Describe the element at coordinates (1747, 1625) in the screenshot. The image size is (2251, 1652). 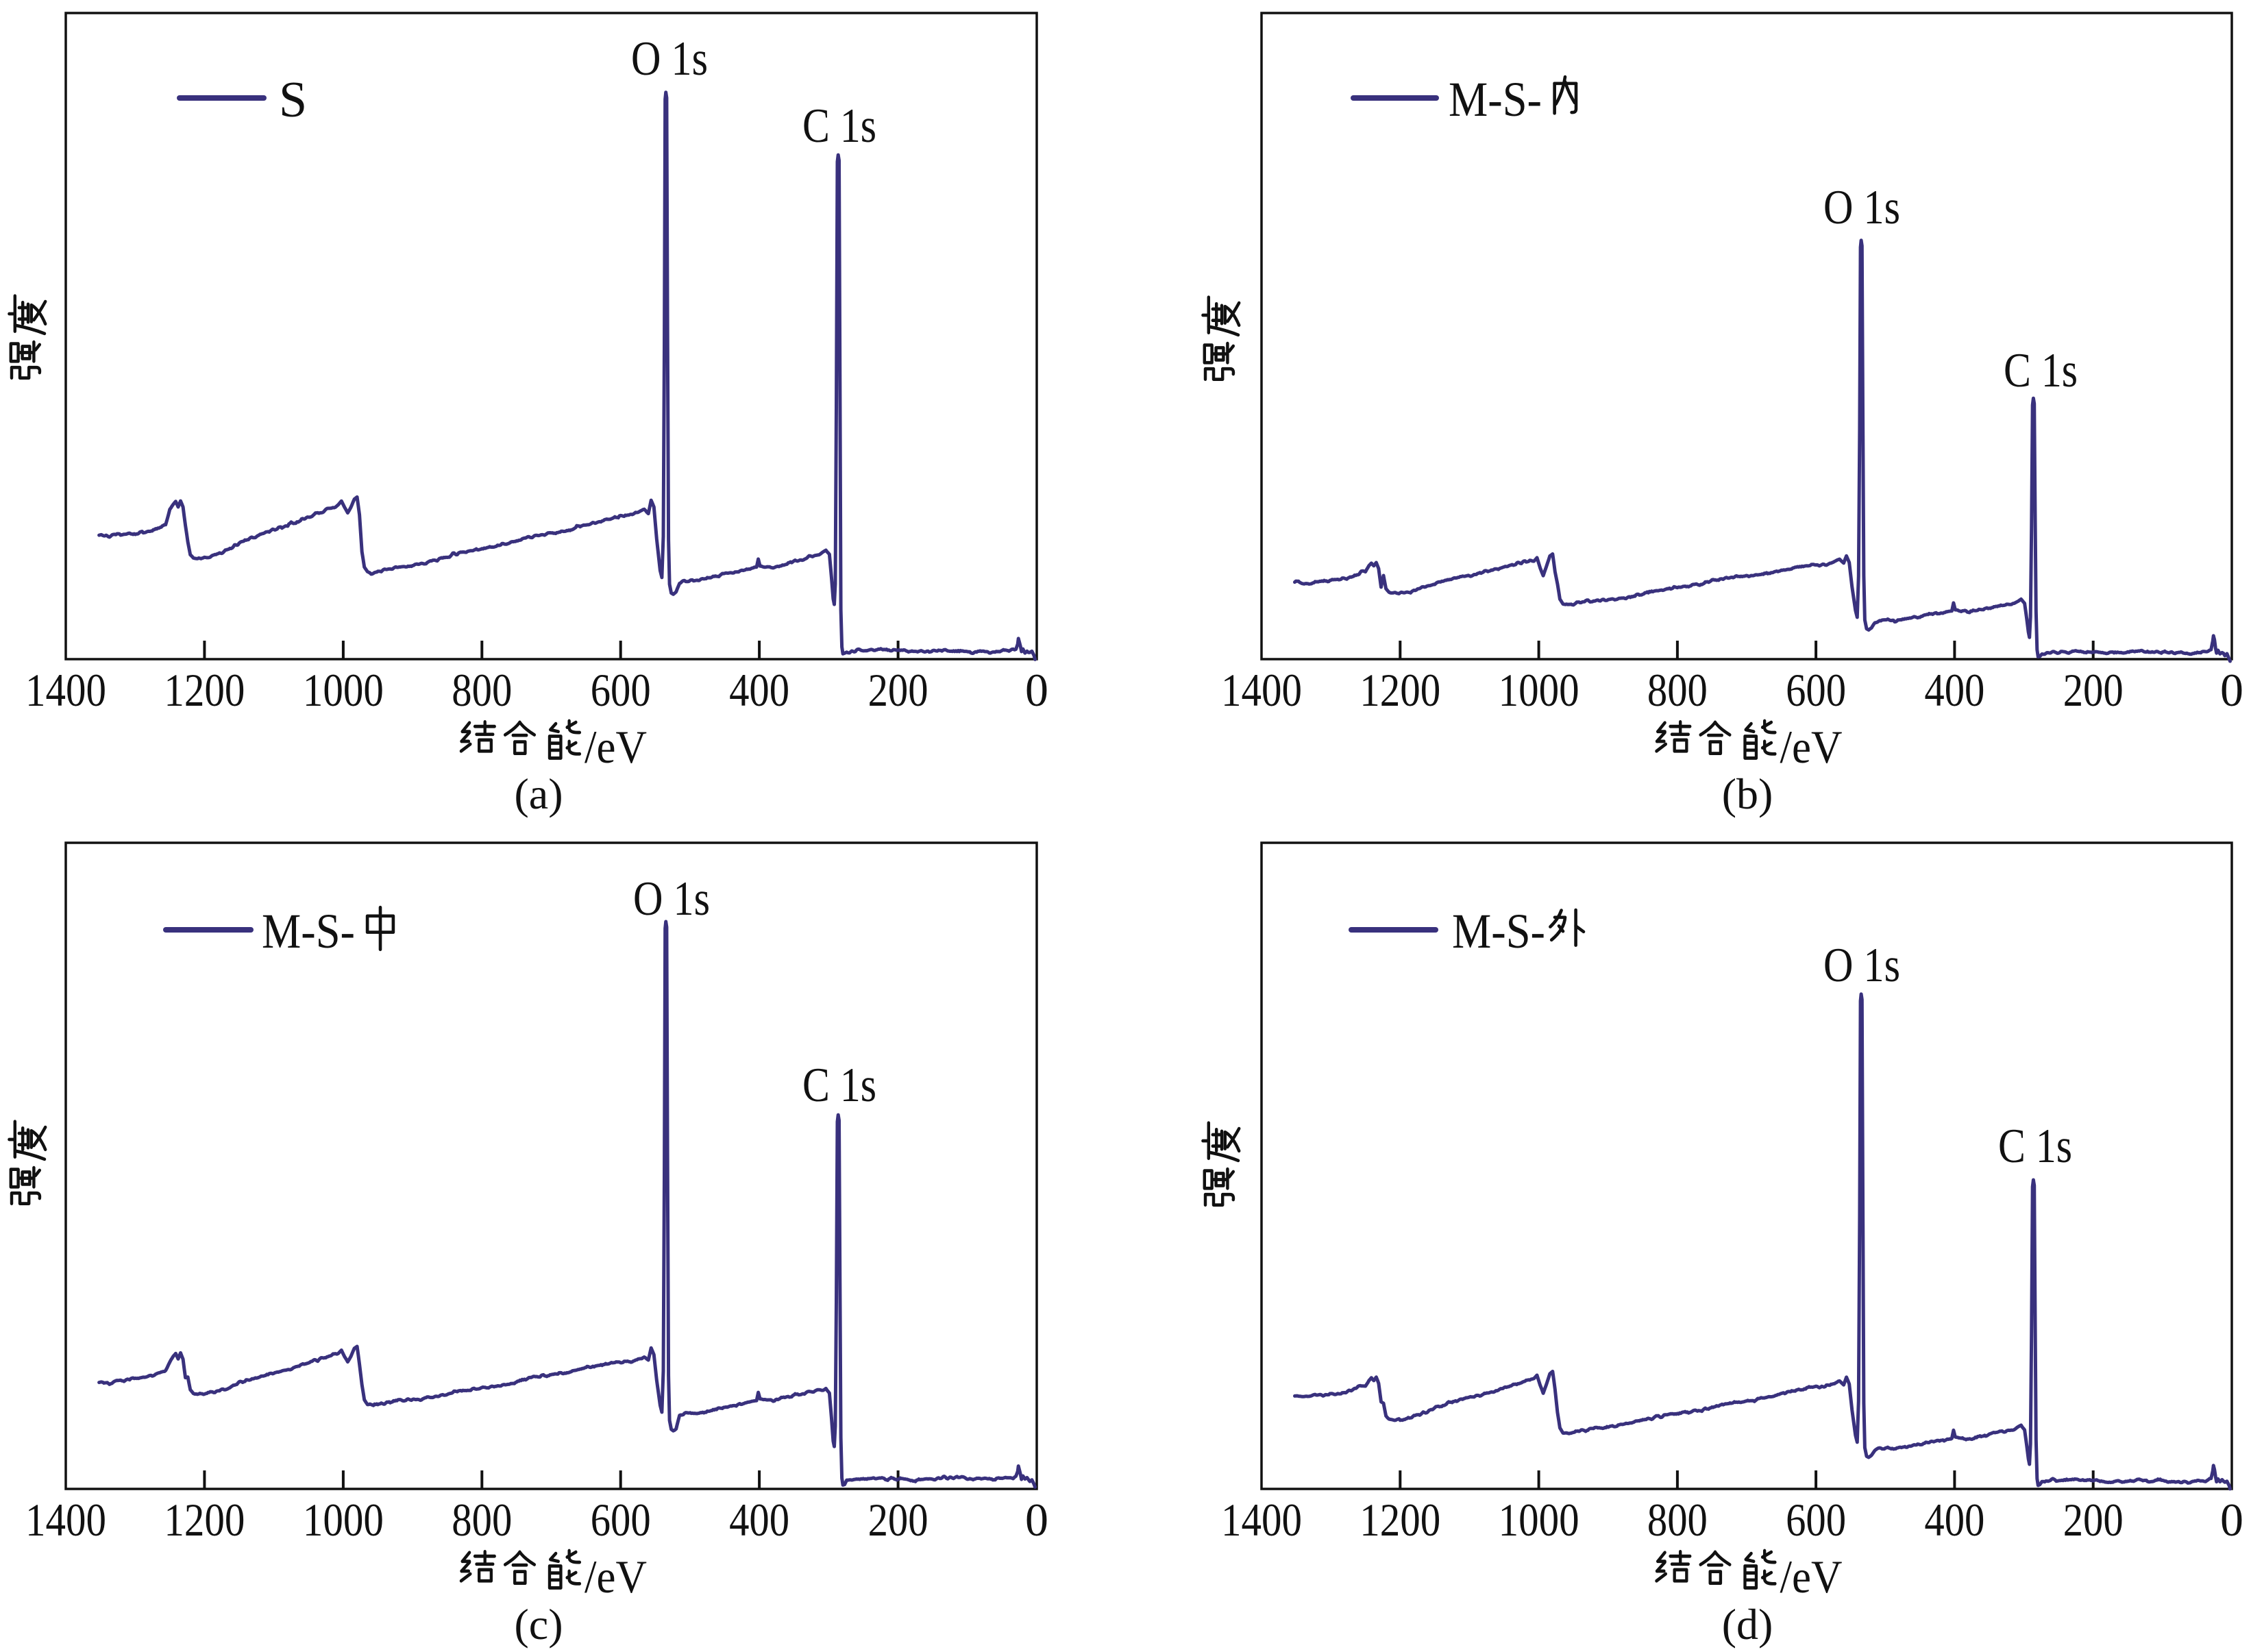
I see `svg-text: (d)` at that location.